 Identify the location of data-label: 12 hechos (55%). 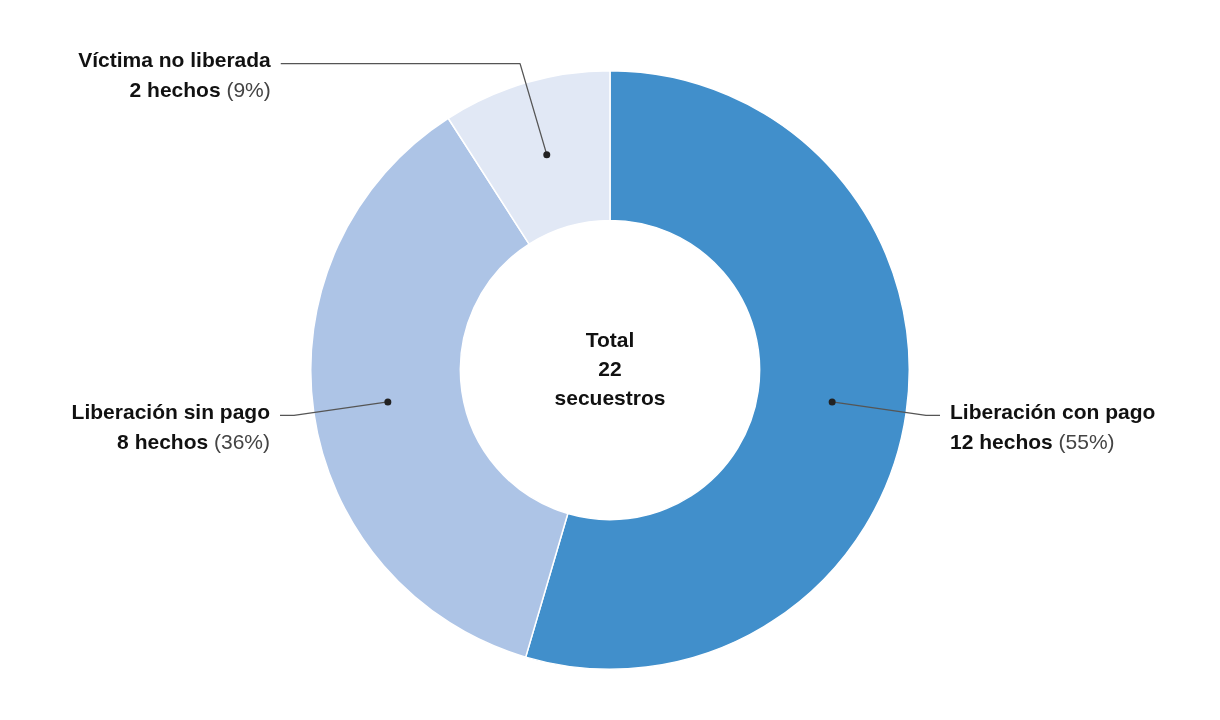
(1032, 442).